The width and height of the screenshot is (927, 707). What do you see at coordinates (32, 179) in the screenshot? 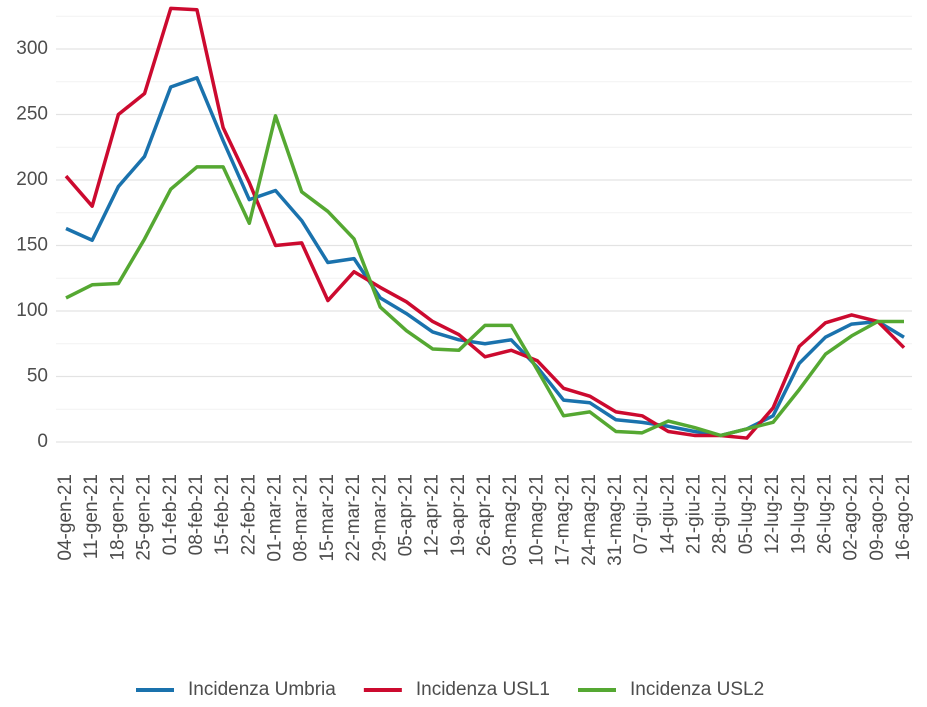
I see `y-tick-label: 200` at bounding box center [32, 179].